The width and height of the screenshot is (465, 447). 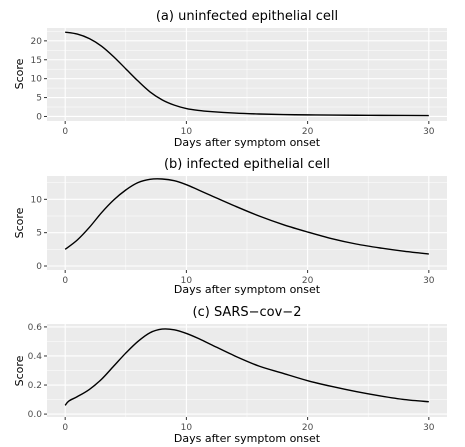 What do you see at coordinates (247, 312) in the screenshot?
I see `panel-c-title: (c) SARS−cov−2` at bounding box center [247, 312].